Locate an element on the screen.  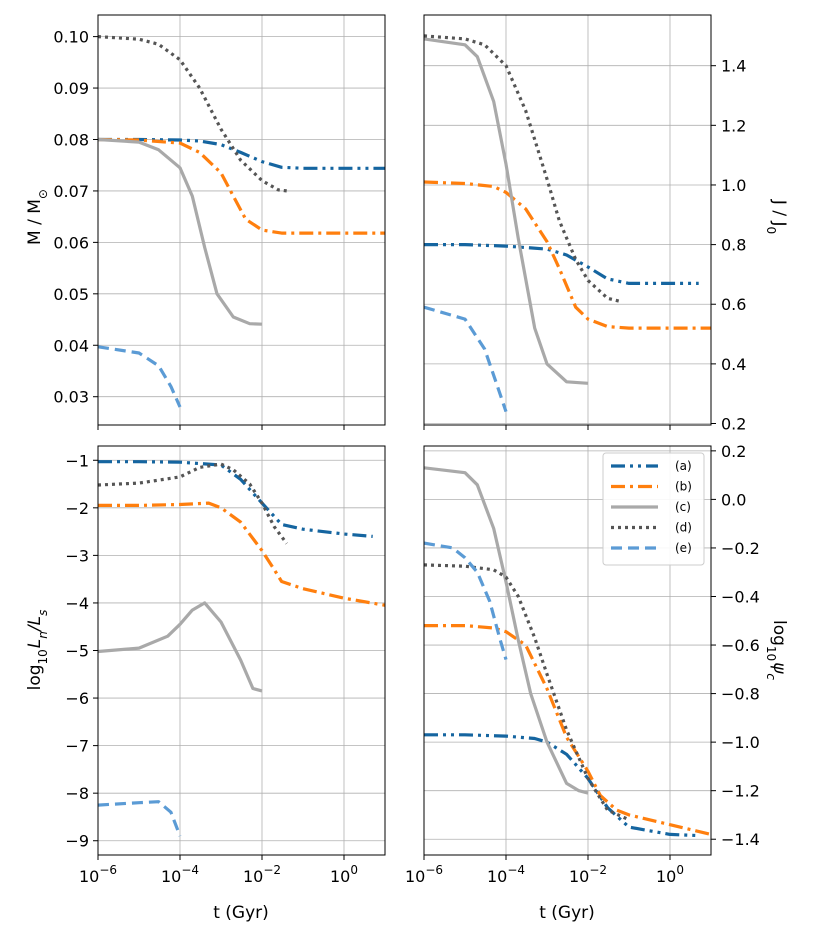
y-tick-label: −0.2 is located at coordinates (740, 548).